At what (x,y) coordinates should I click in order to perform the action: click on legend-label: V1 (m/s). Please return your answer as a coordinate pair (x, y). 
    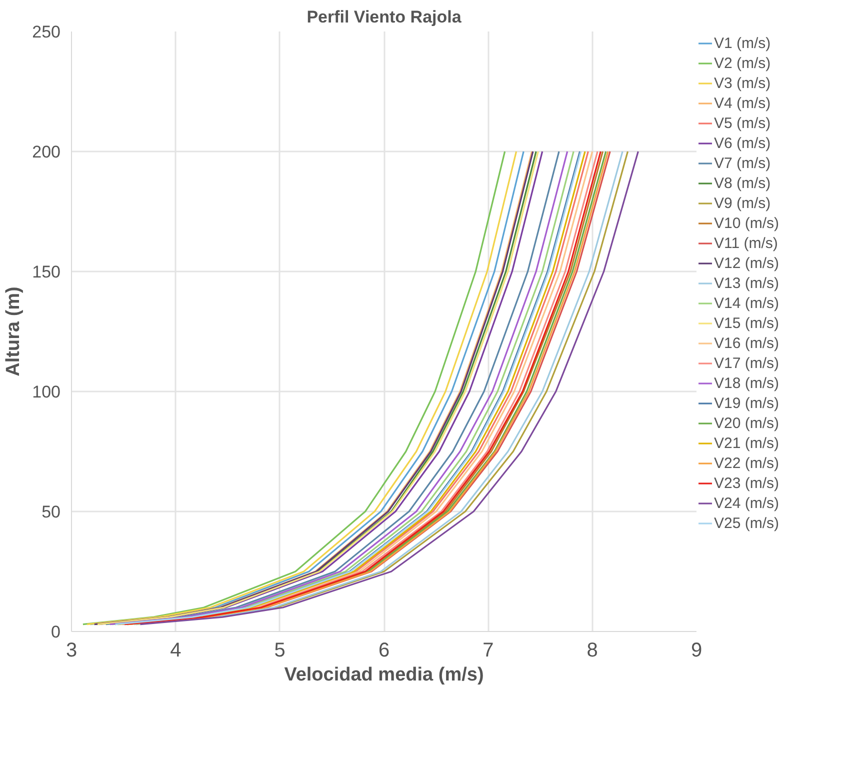
    Looking at the image, I should click on (742, 43).